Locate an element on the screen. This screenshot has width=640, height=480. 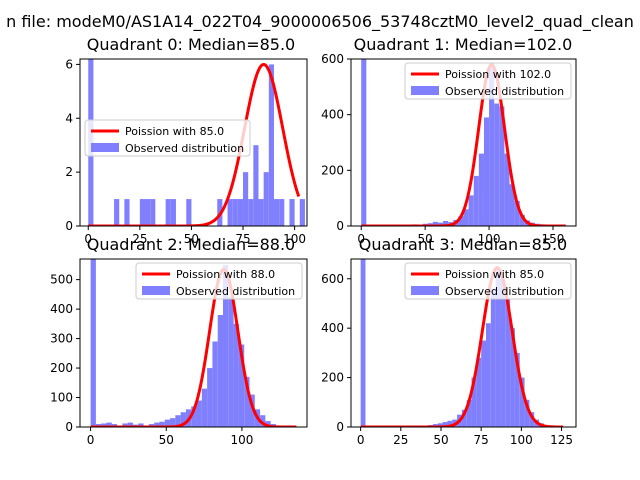
legend-label-poisson: Poission with 102.0 is located at coordinates (498, 74).